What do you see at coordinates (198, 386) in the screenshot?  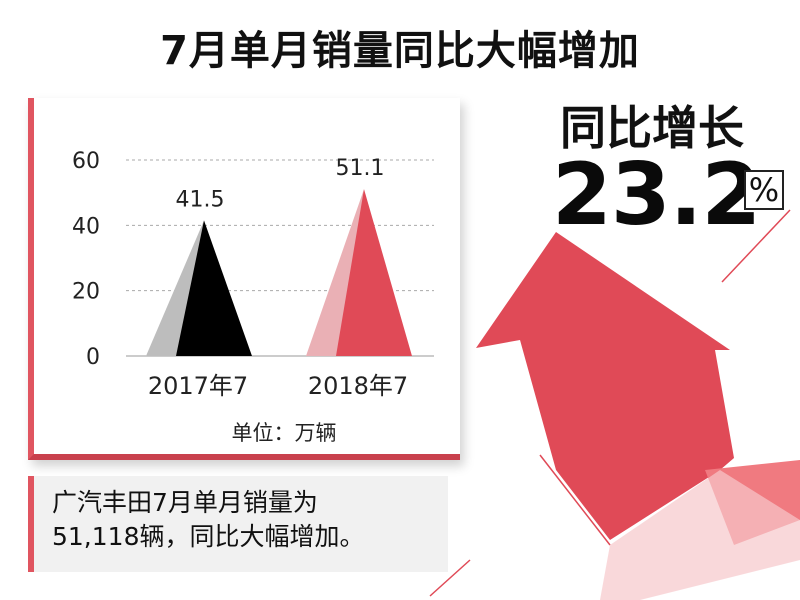 I see `x-tick-label: 2017年7` at bounding box center [198, 386].